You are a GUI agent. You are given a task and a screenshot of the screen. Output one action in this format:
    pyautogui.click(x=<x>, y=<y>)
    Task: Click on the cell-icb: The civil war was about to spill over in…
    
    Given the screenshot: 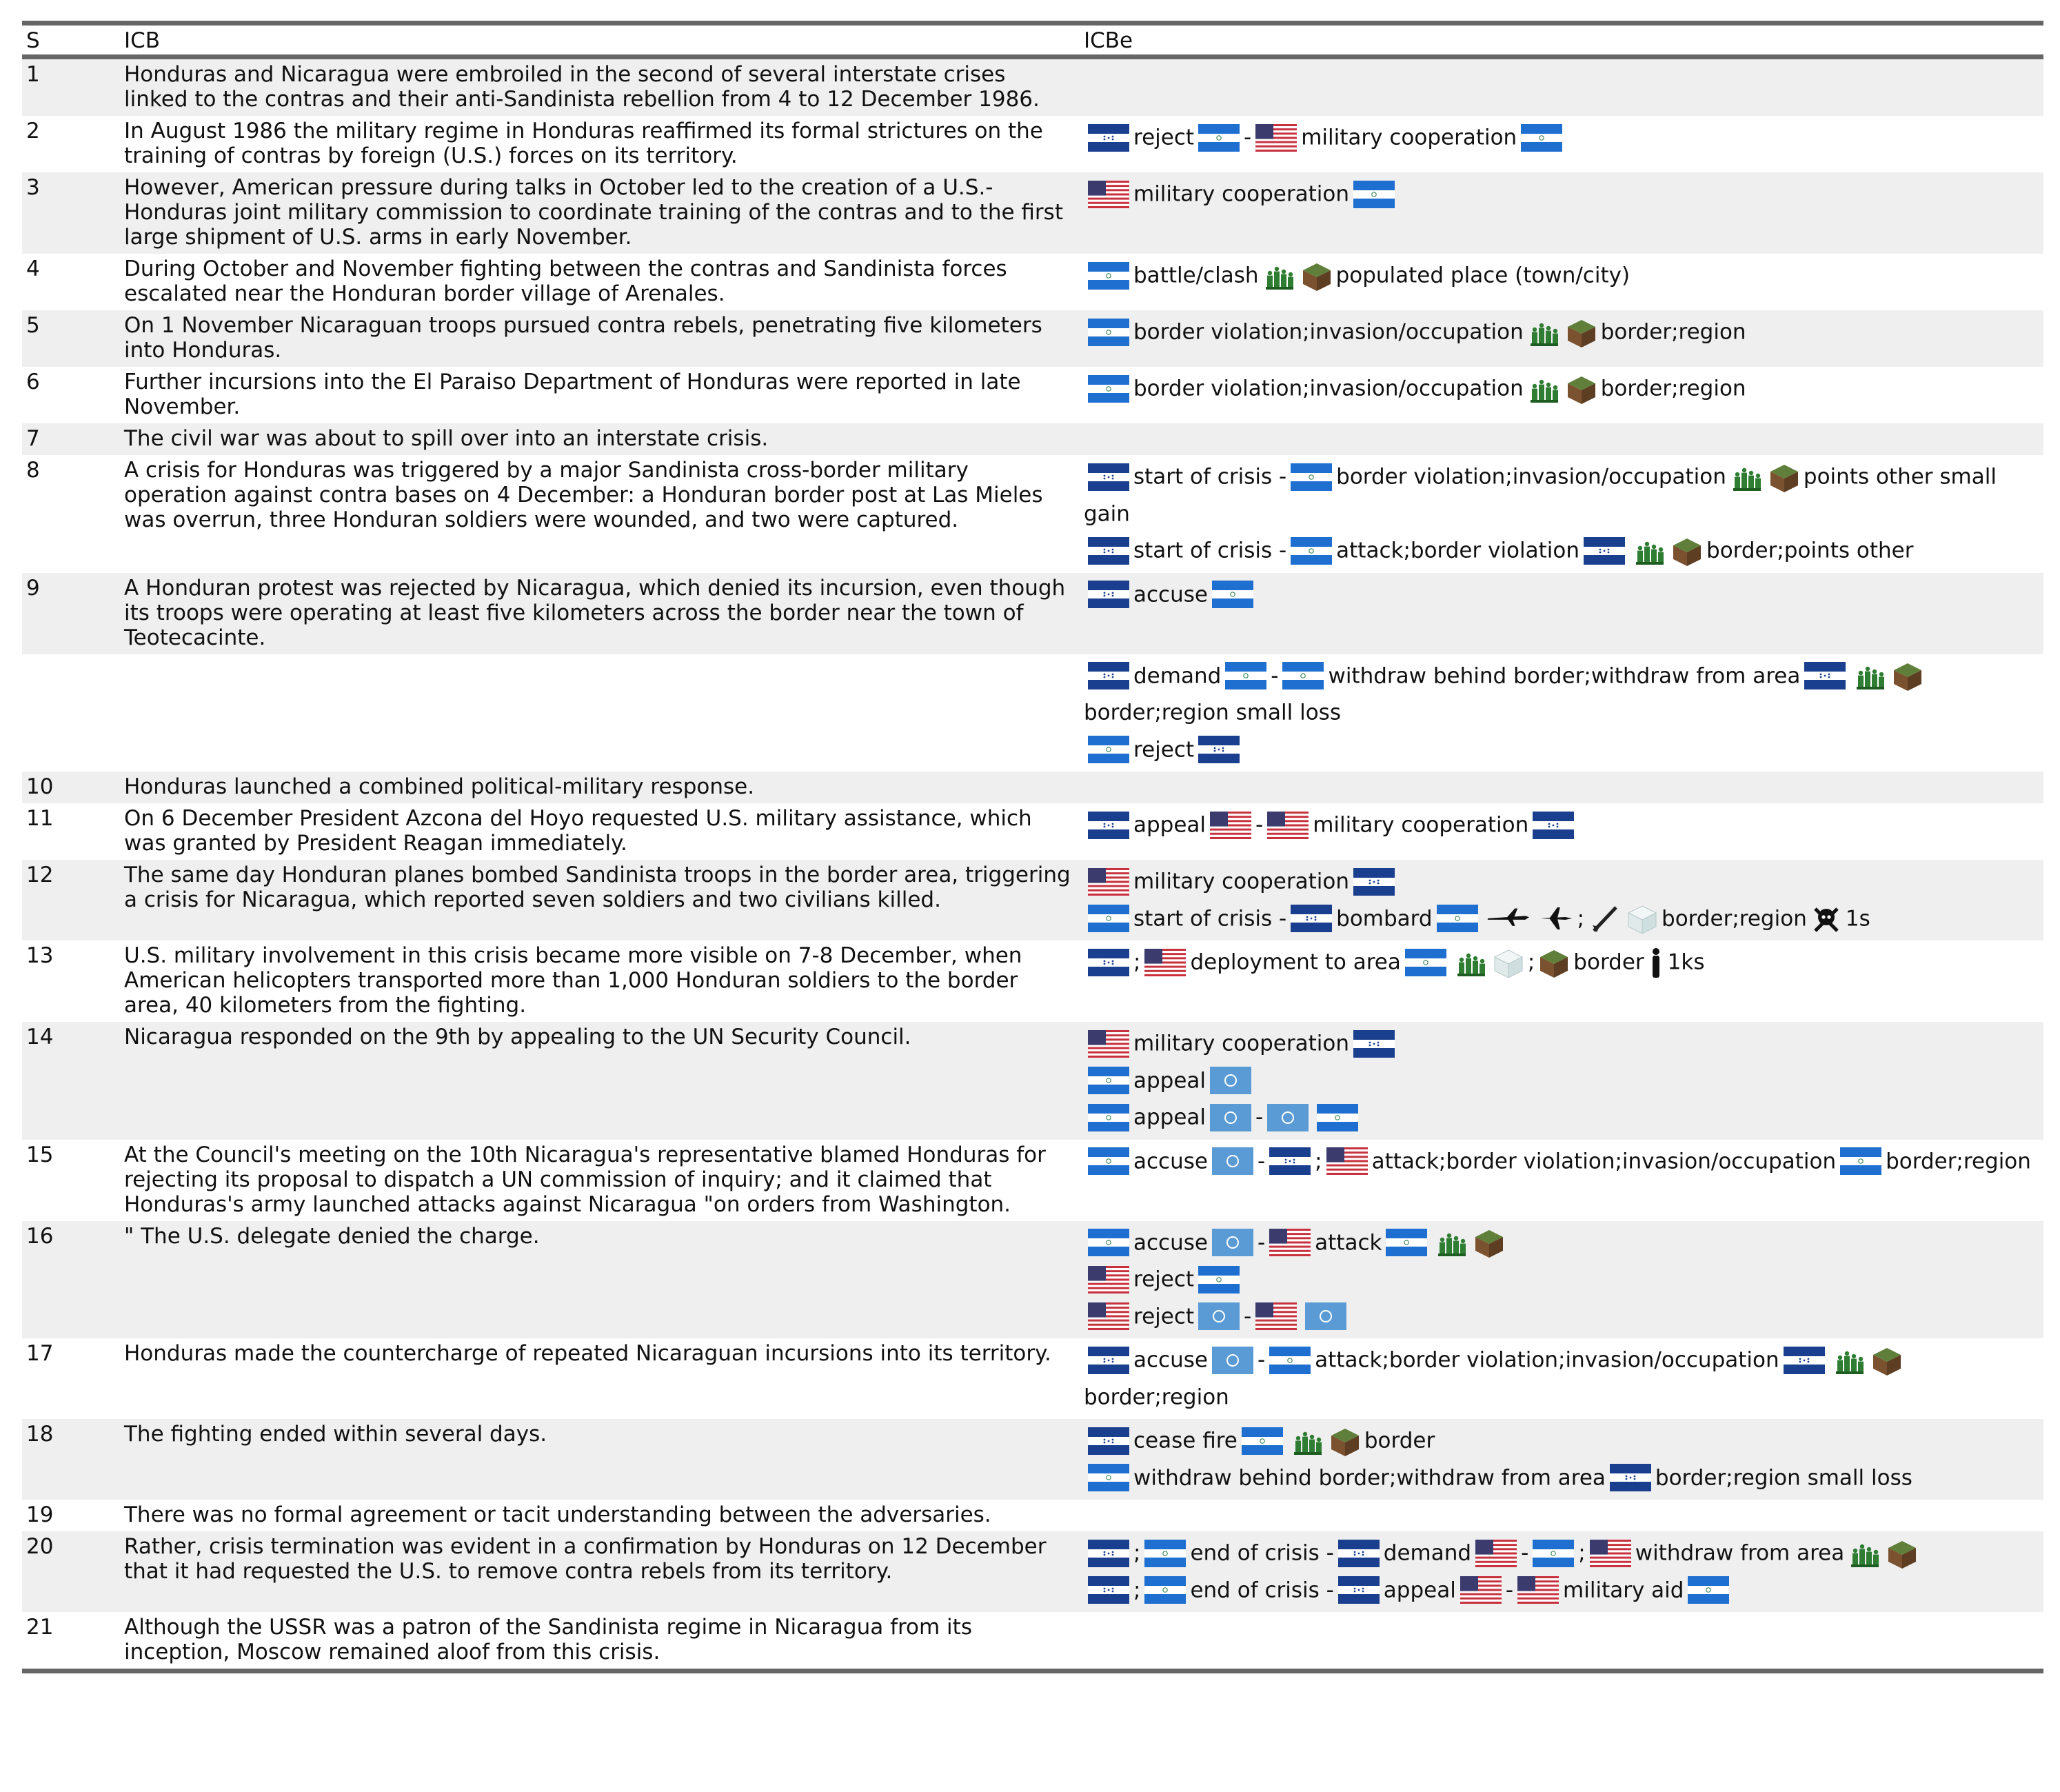 What is the action you would take?
    pyautogui.click(x=600, y=439)
    